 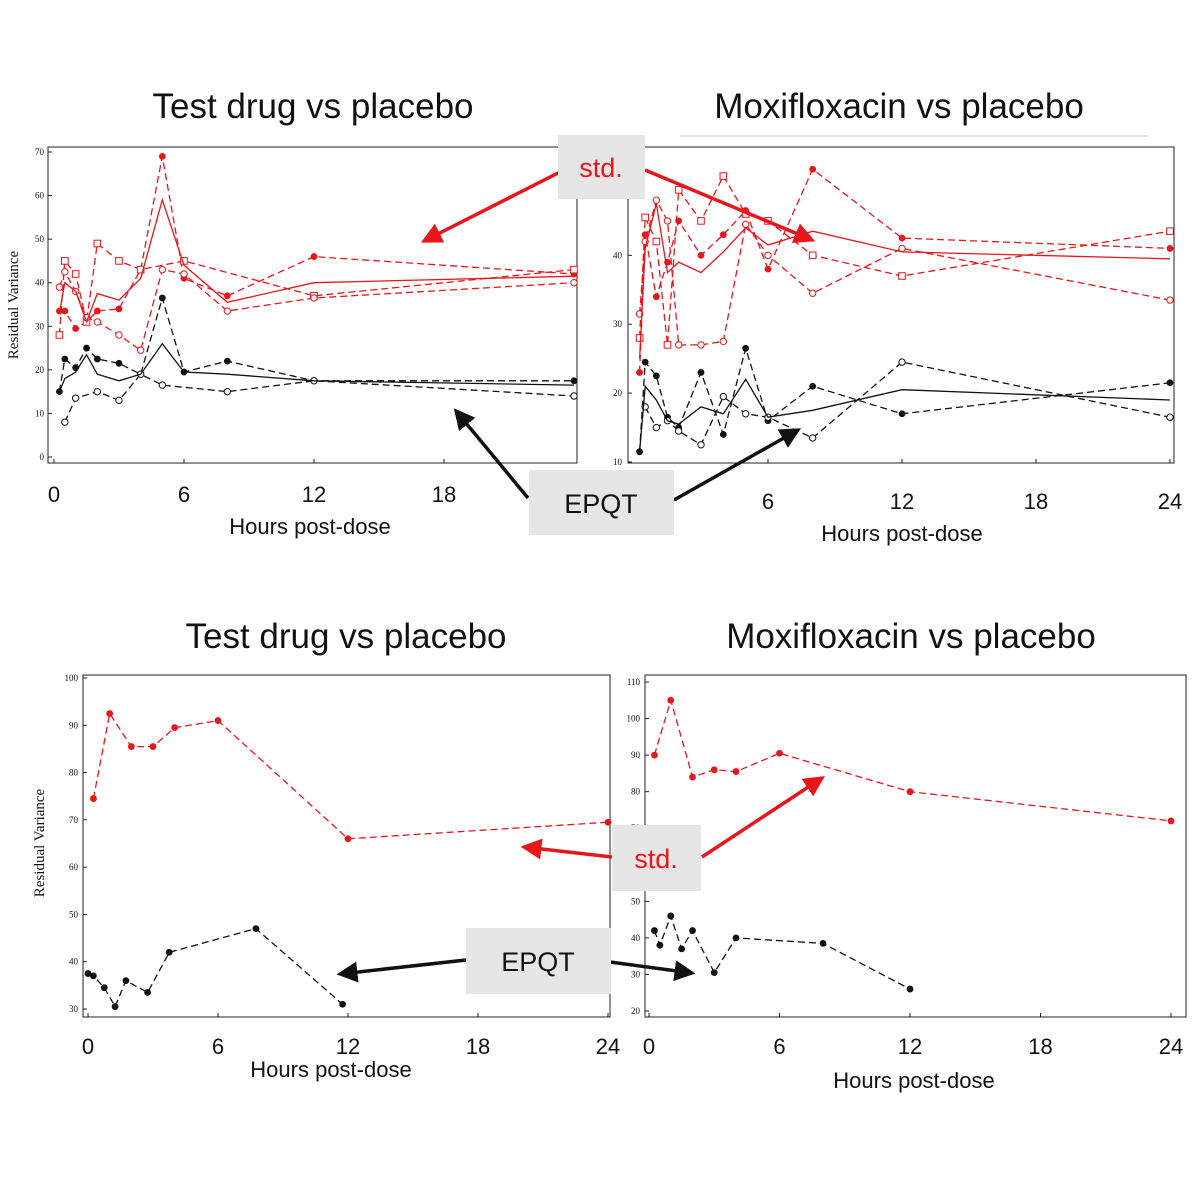 I want to click on chart-1-y-axis-label: Residual Variance, so click(x=14, y=304).